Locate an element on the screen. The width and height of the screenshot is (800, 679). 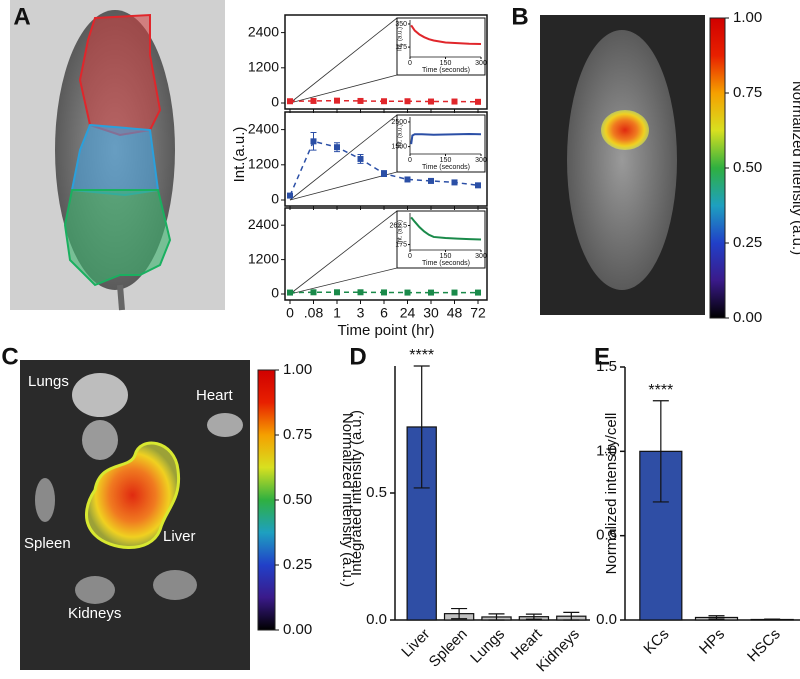
panel-label: D is located at coordinates (357, 356).